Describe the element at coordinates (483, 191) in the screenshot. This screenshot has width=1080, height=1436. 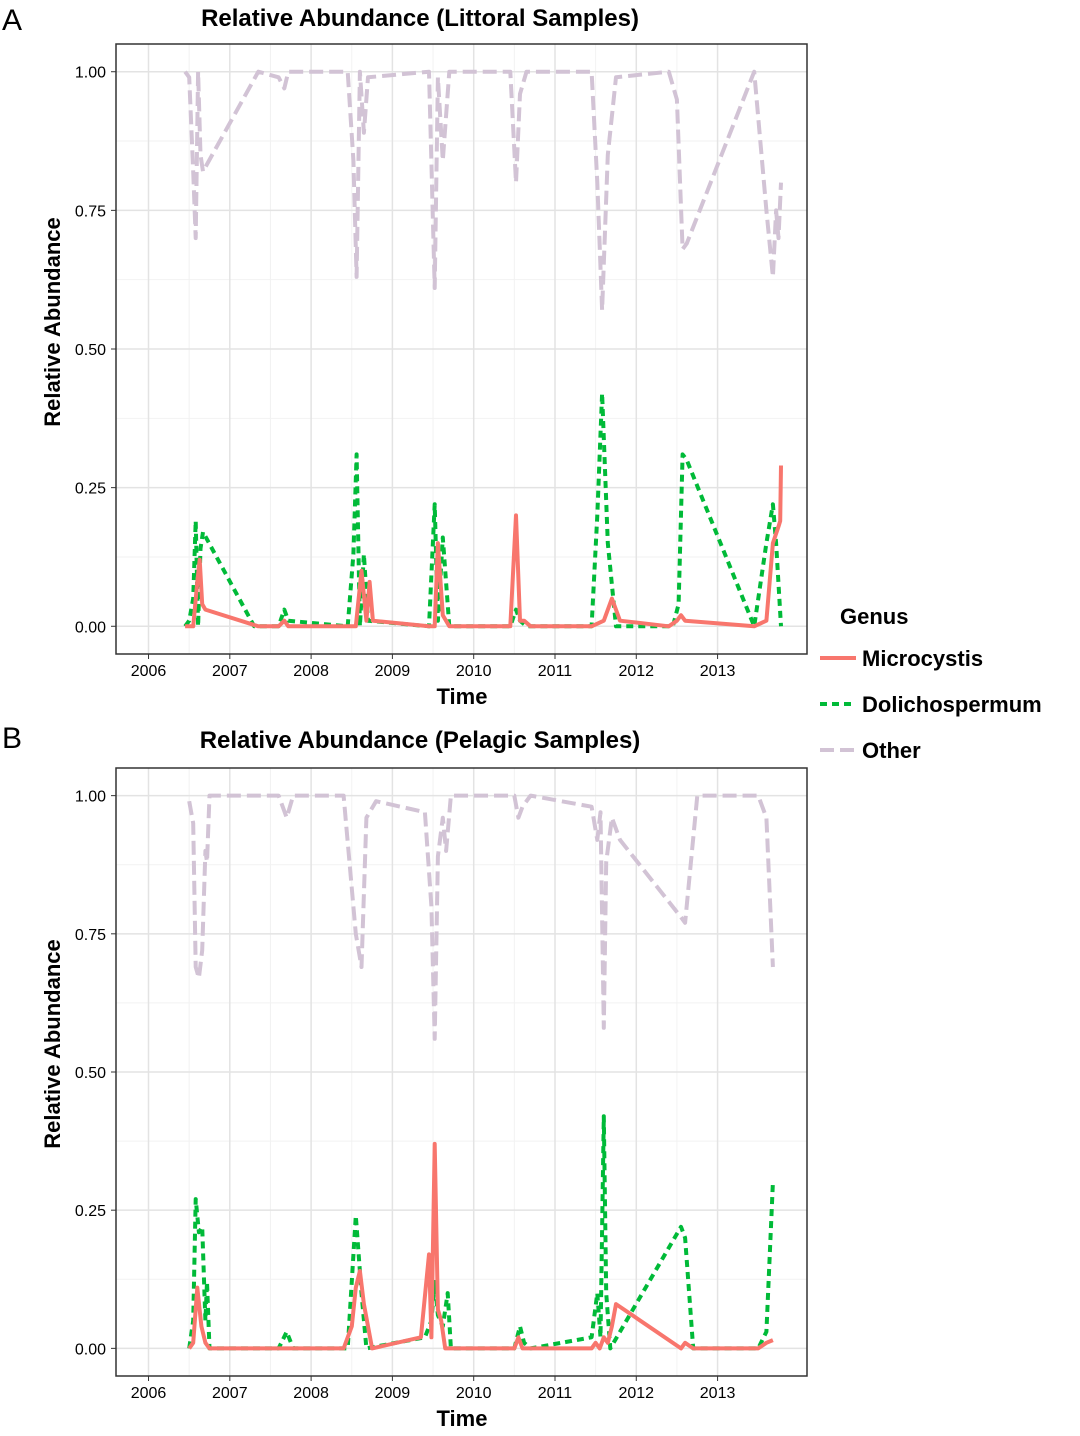
I see `panel-a-series-other` at that location.